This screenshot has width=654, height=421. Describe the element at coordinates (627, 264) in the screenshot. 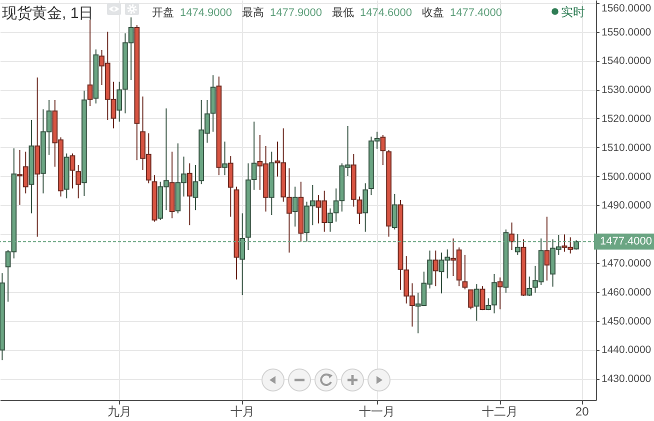

I see `y-tick-label: 1470.0000` at that location.